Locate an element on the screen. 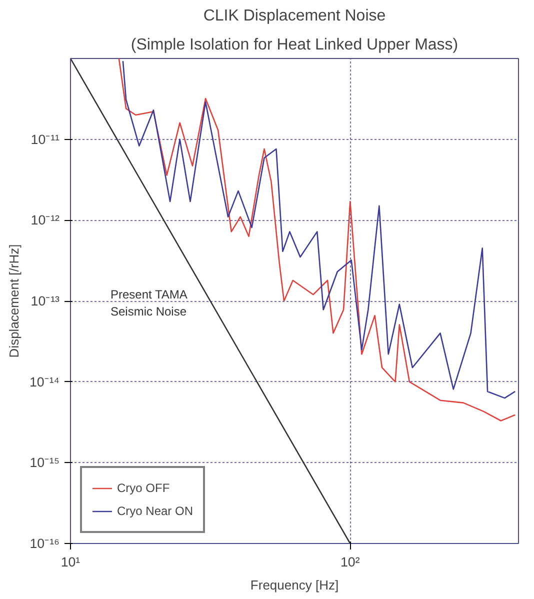  x-axis-title: Frequency [Hz] is located at coordinates (294, 585).